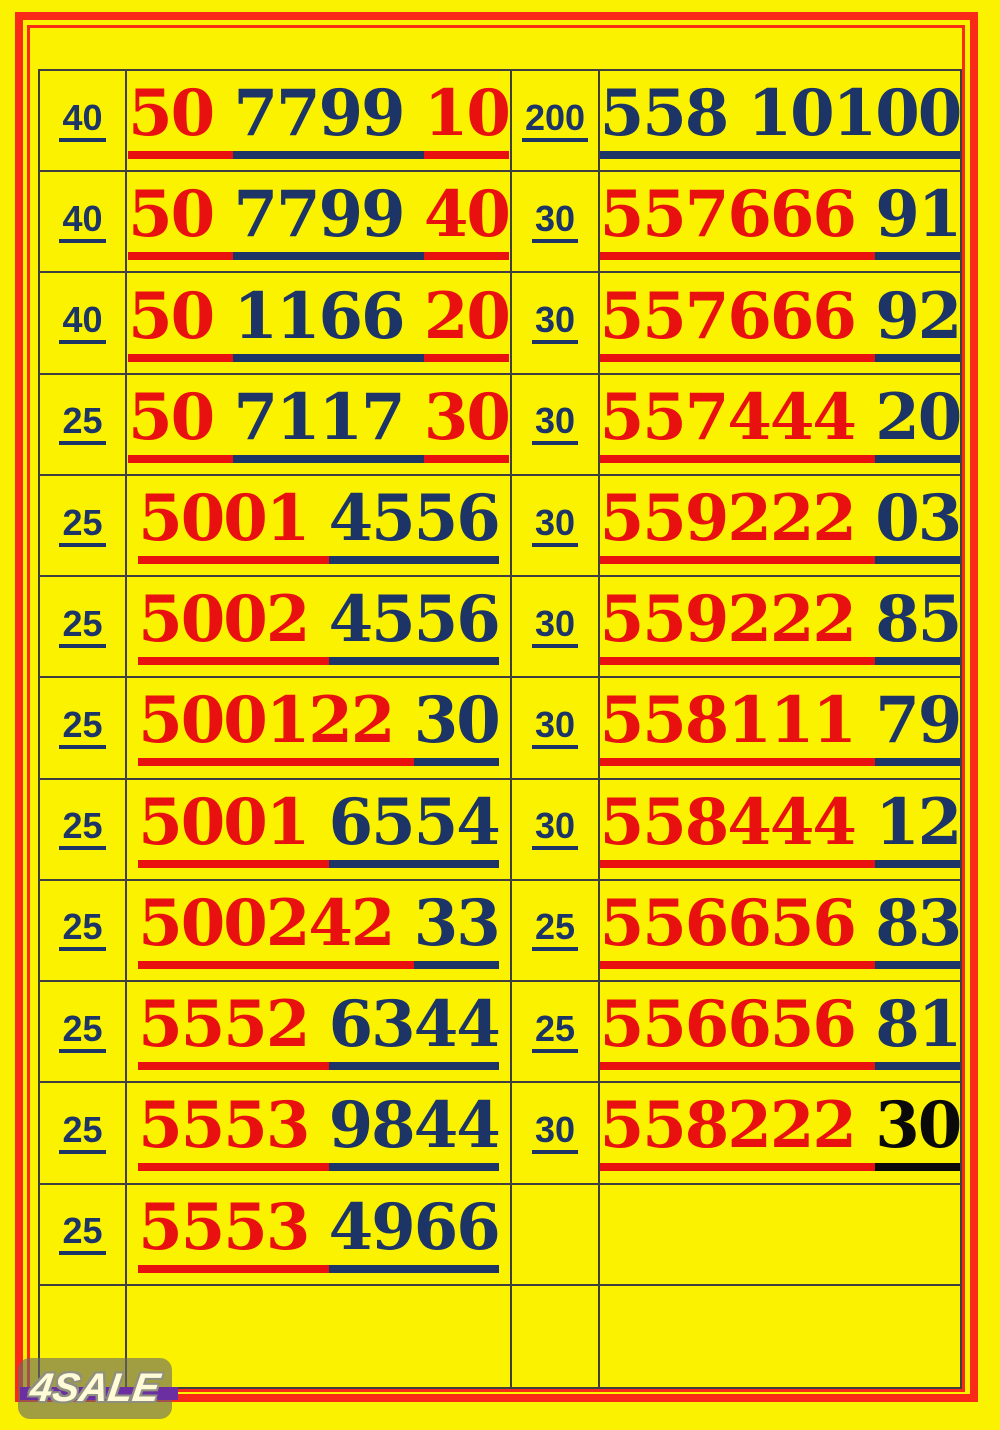  I want to click on phone-number-cell: 5553 4966, so click(319, 1235).